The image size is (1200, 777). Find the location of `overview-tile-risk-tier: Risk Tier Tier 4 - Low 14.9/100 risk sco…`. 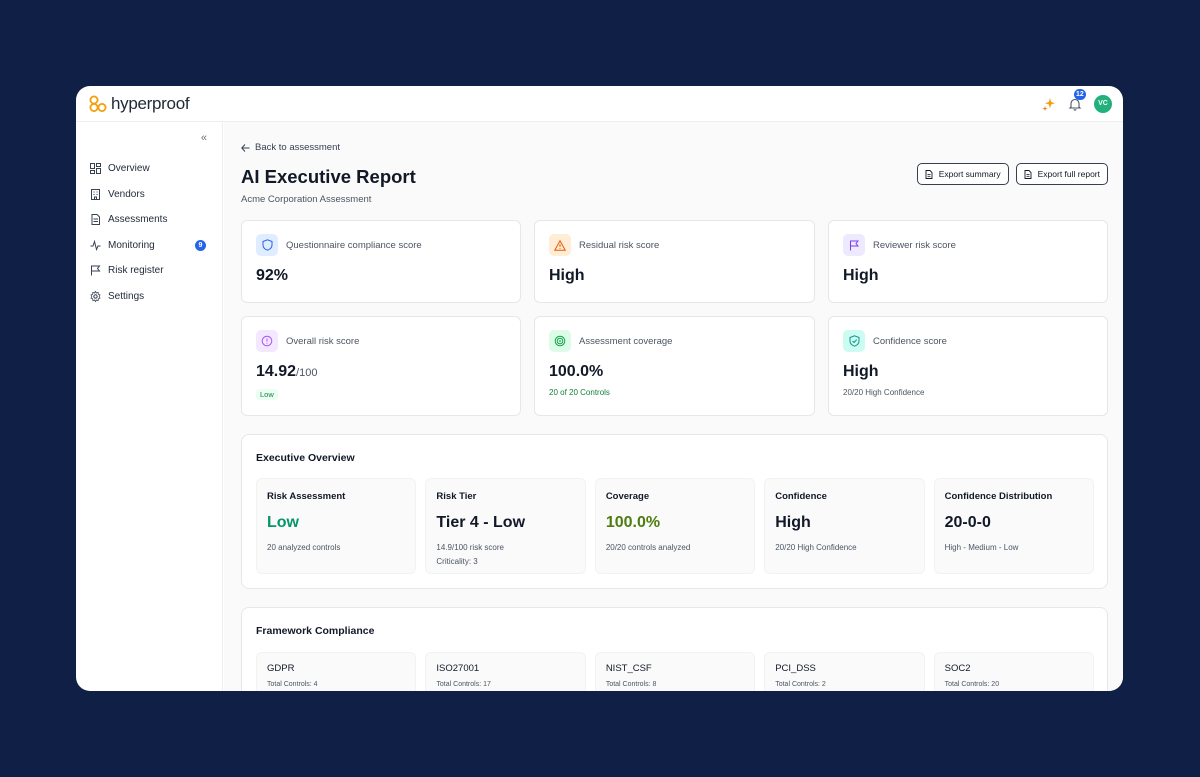

overview-tile-risk-tier: Risk Tier Tier 4 - Low 14.9/100 risk sco… is located at coordinates (505, 526).